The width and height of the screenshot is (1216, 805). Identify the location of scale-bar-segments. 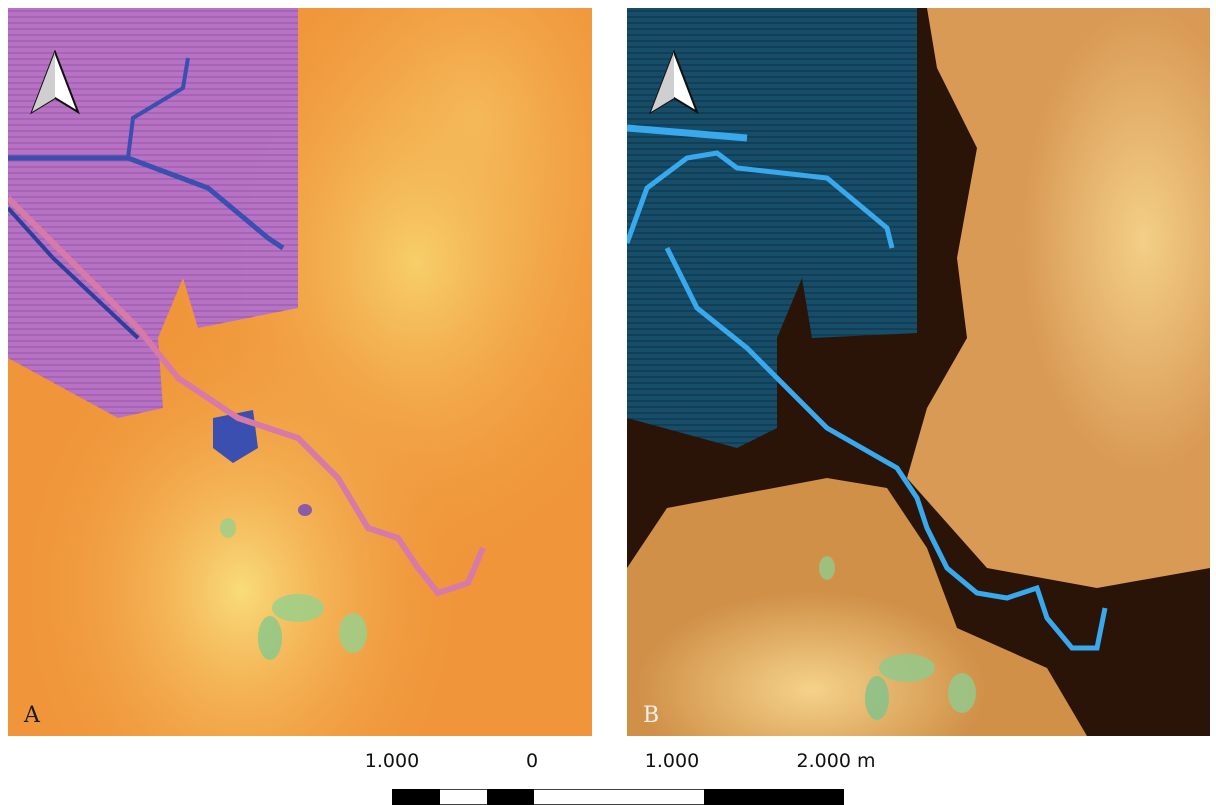
(618, 797).